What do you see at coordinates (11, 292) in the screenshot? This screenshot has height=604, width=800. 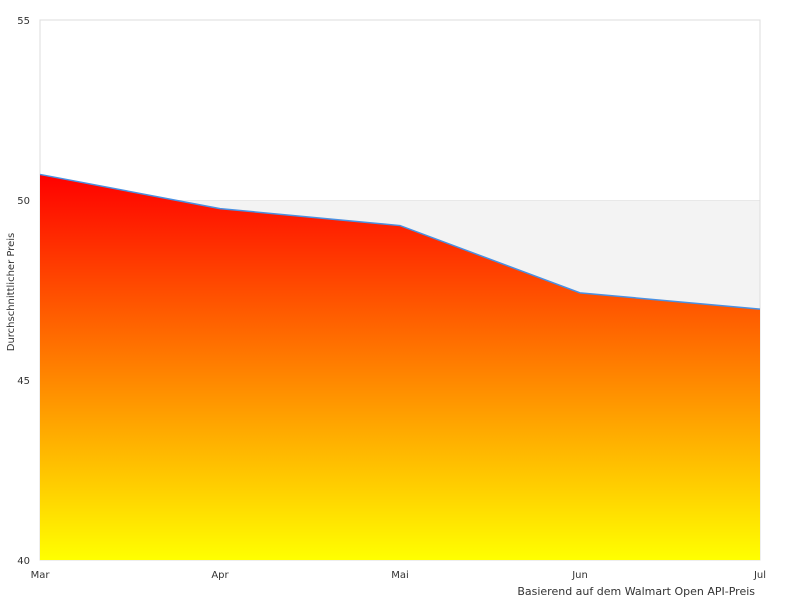 I see `y-axis-label: Durchschnittlicher Preis` at bounding box center [11, 292].